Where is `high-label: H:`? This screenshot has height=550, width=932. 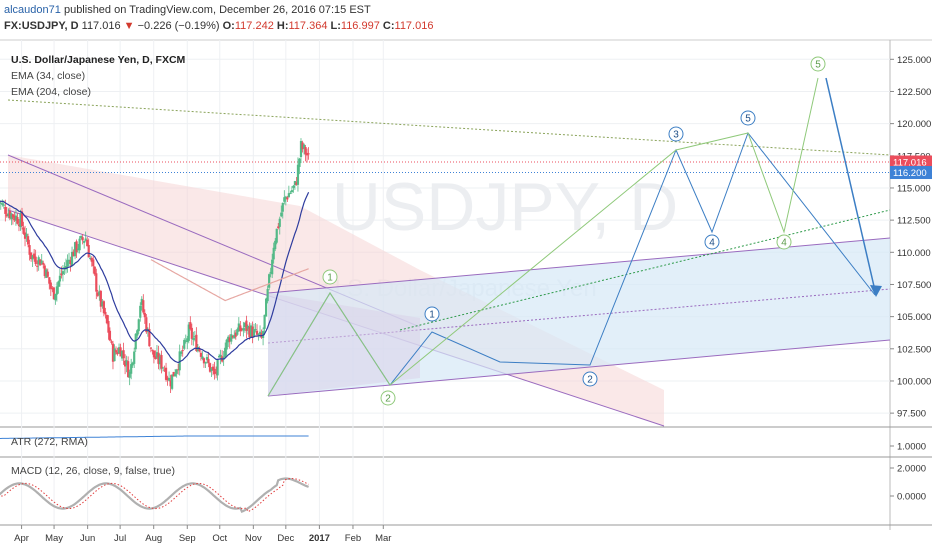 high-label: H: is located at coordinates (282, 26).